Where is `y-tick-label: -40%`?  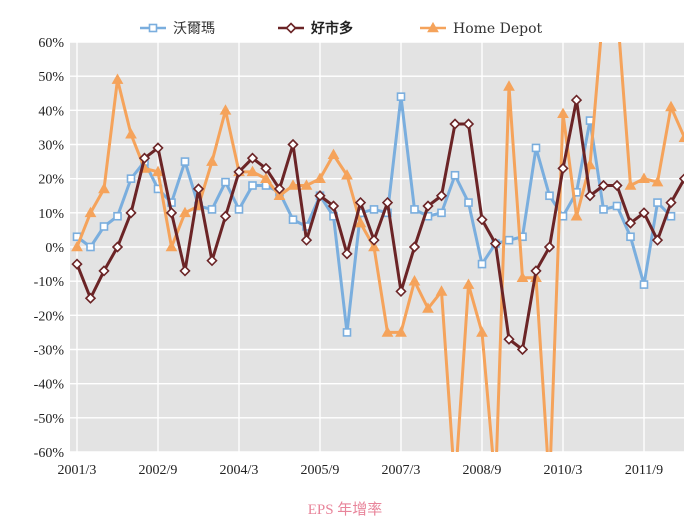 y-tick-label: -40% is located at coordinates (49, 385).